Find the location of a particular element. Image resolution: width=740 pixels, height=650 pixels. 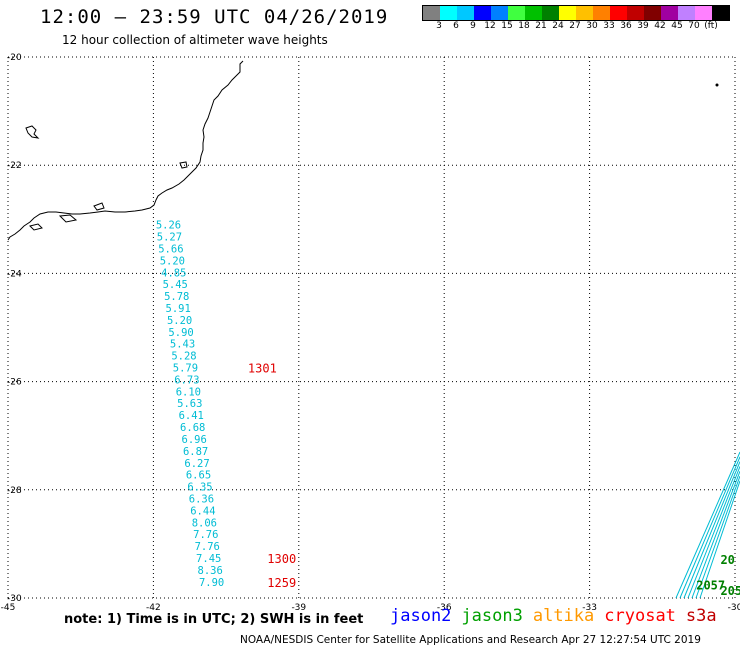

wave-height-value: 7.45 is located at coordinates (208, 559).